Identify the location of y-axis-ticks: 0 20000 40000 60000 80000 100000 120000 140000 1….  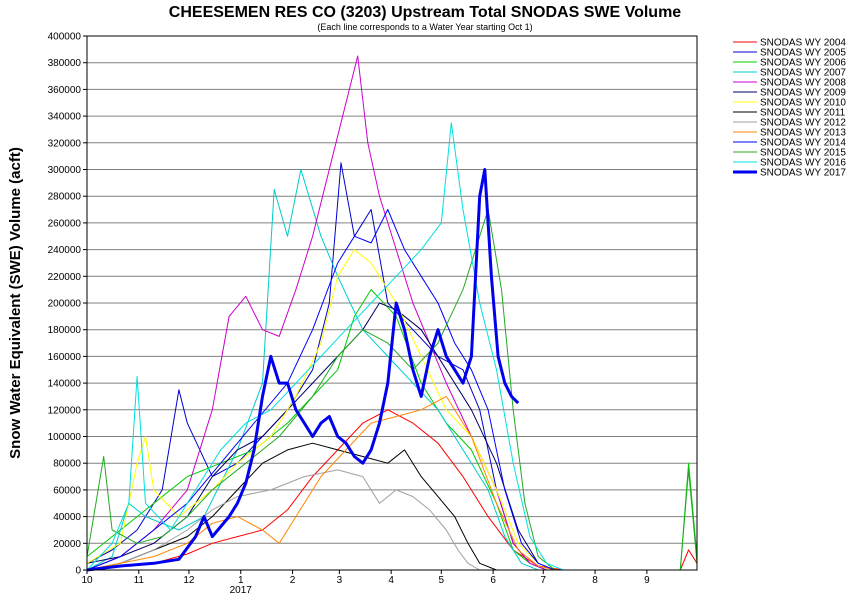
(67, 304).